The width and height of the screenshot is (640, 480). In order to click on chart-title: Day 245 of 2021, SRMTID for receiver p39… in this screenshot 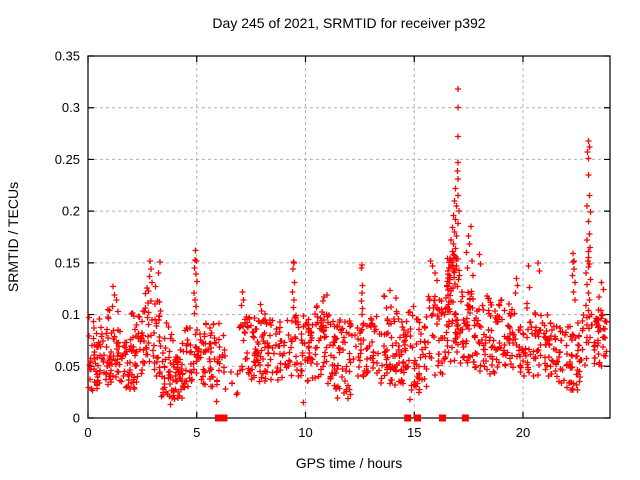, I will do `click(349, 23)`.